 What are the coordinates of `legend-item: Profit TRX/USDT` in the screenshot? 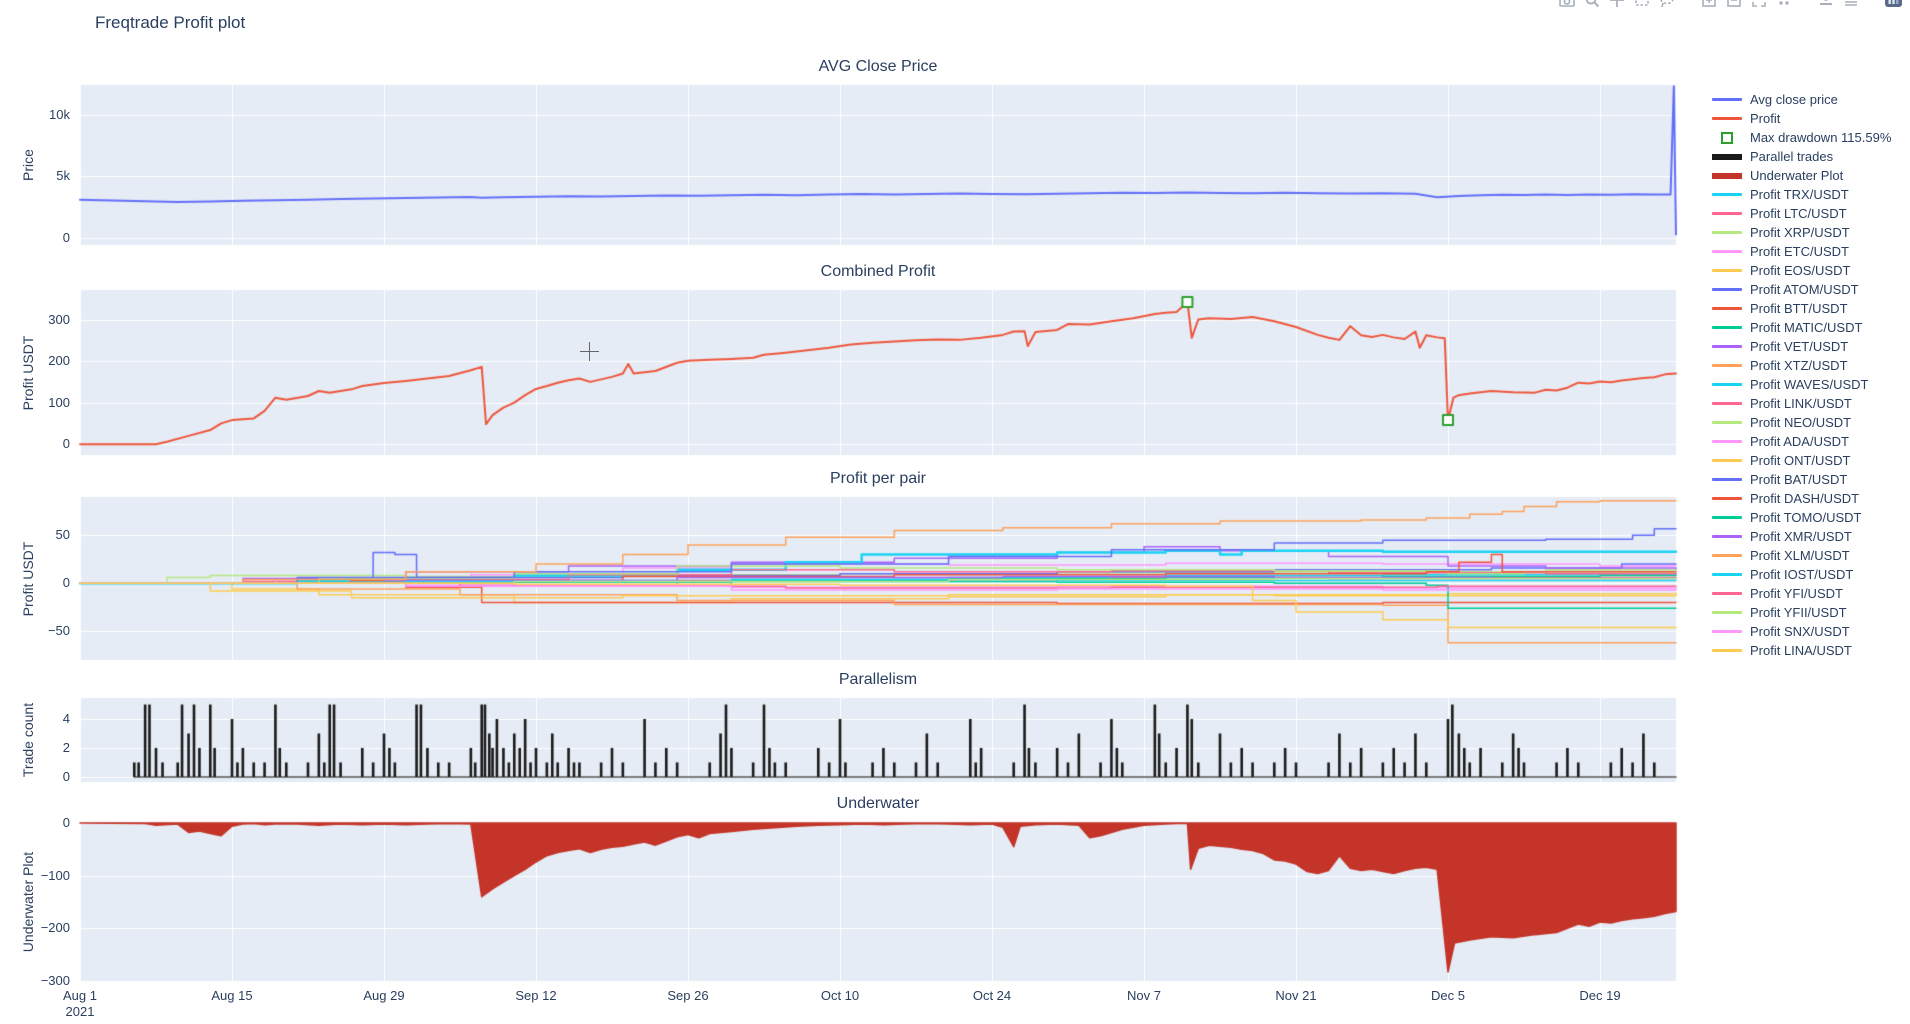 It's located at (1801, 194).